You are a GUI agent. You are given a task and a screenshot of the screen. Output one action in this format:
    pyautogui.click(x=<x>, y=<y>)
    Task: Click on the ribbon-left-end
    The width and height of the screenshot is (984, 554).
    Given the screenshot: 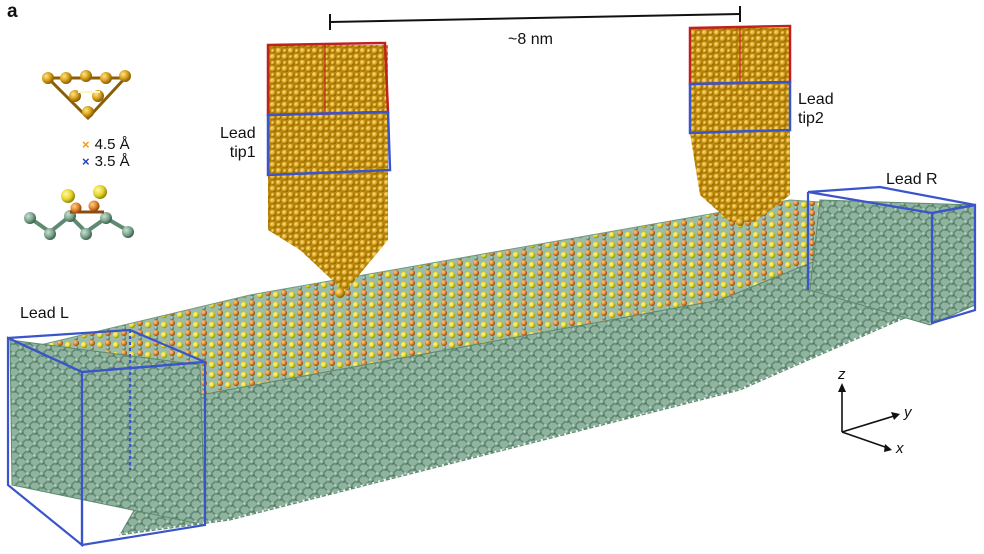 What is the action you would take?
    pyautogui.click(x=107, y=432)
    